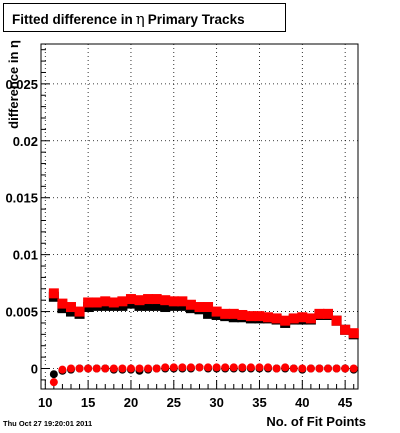 Image resolution: width=400 pixels, height=433 pixels. I want to click on x-tick-label: 40, so click(302, 402).